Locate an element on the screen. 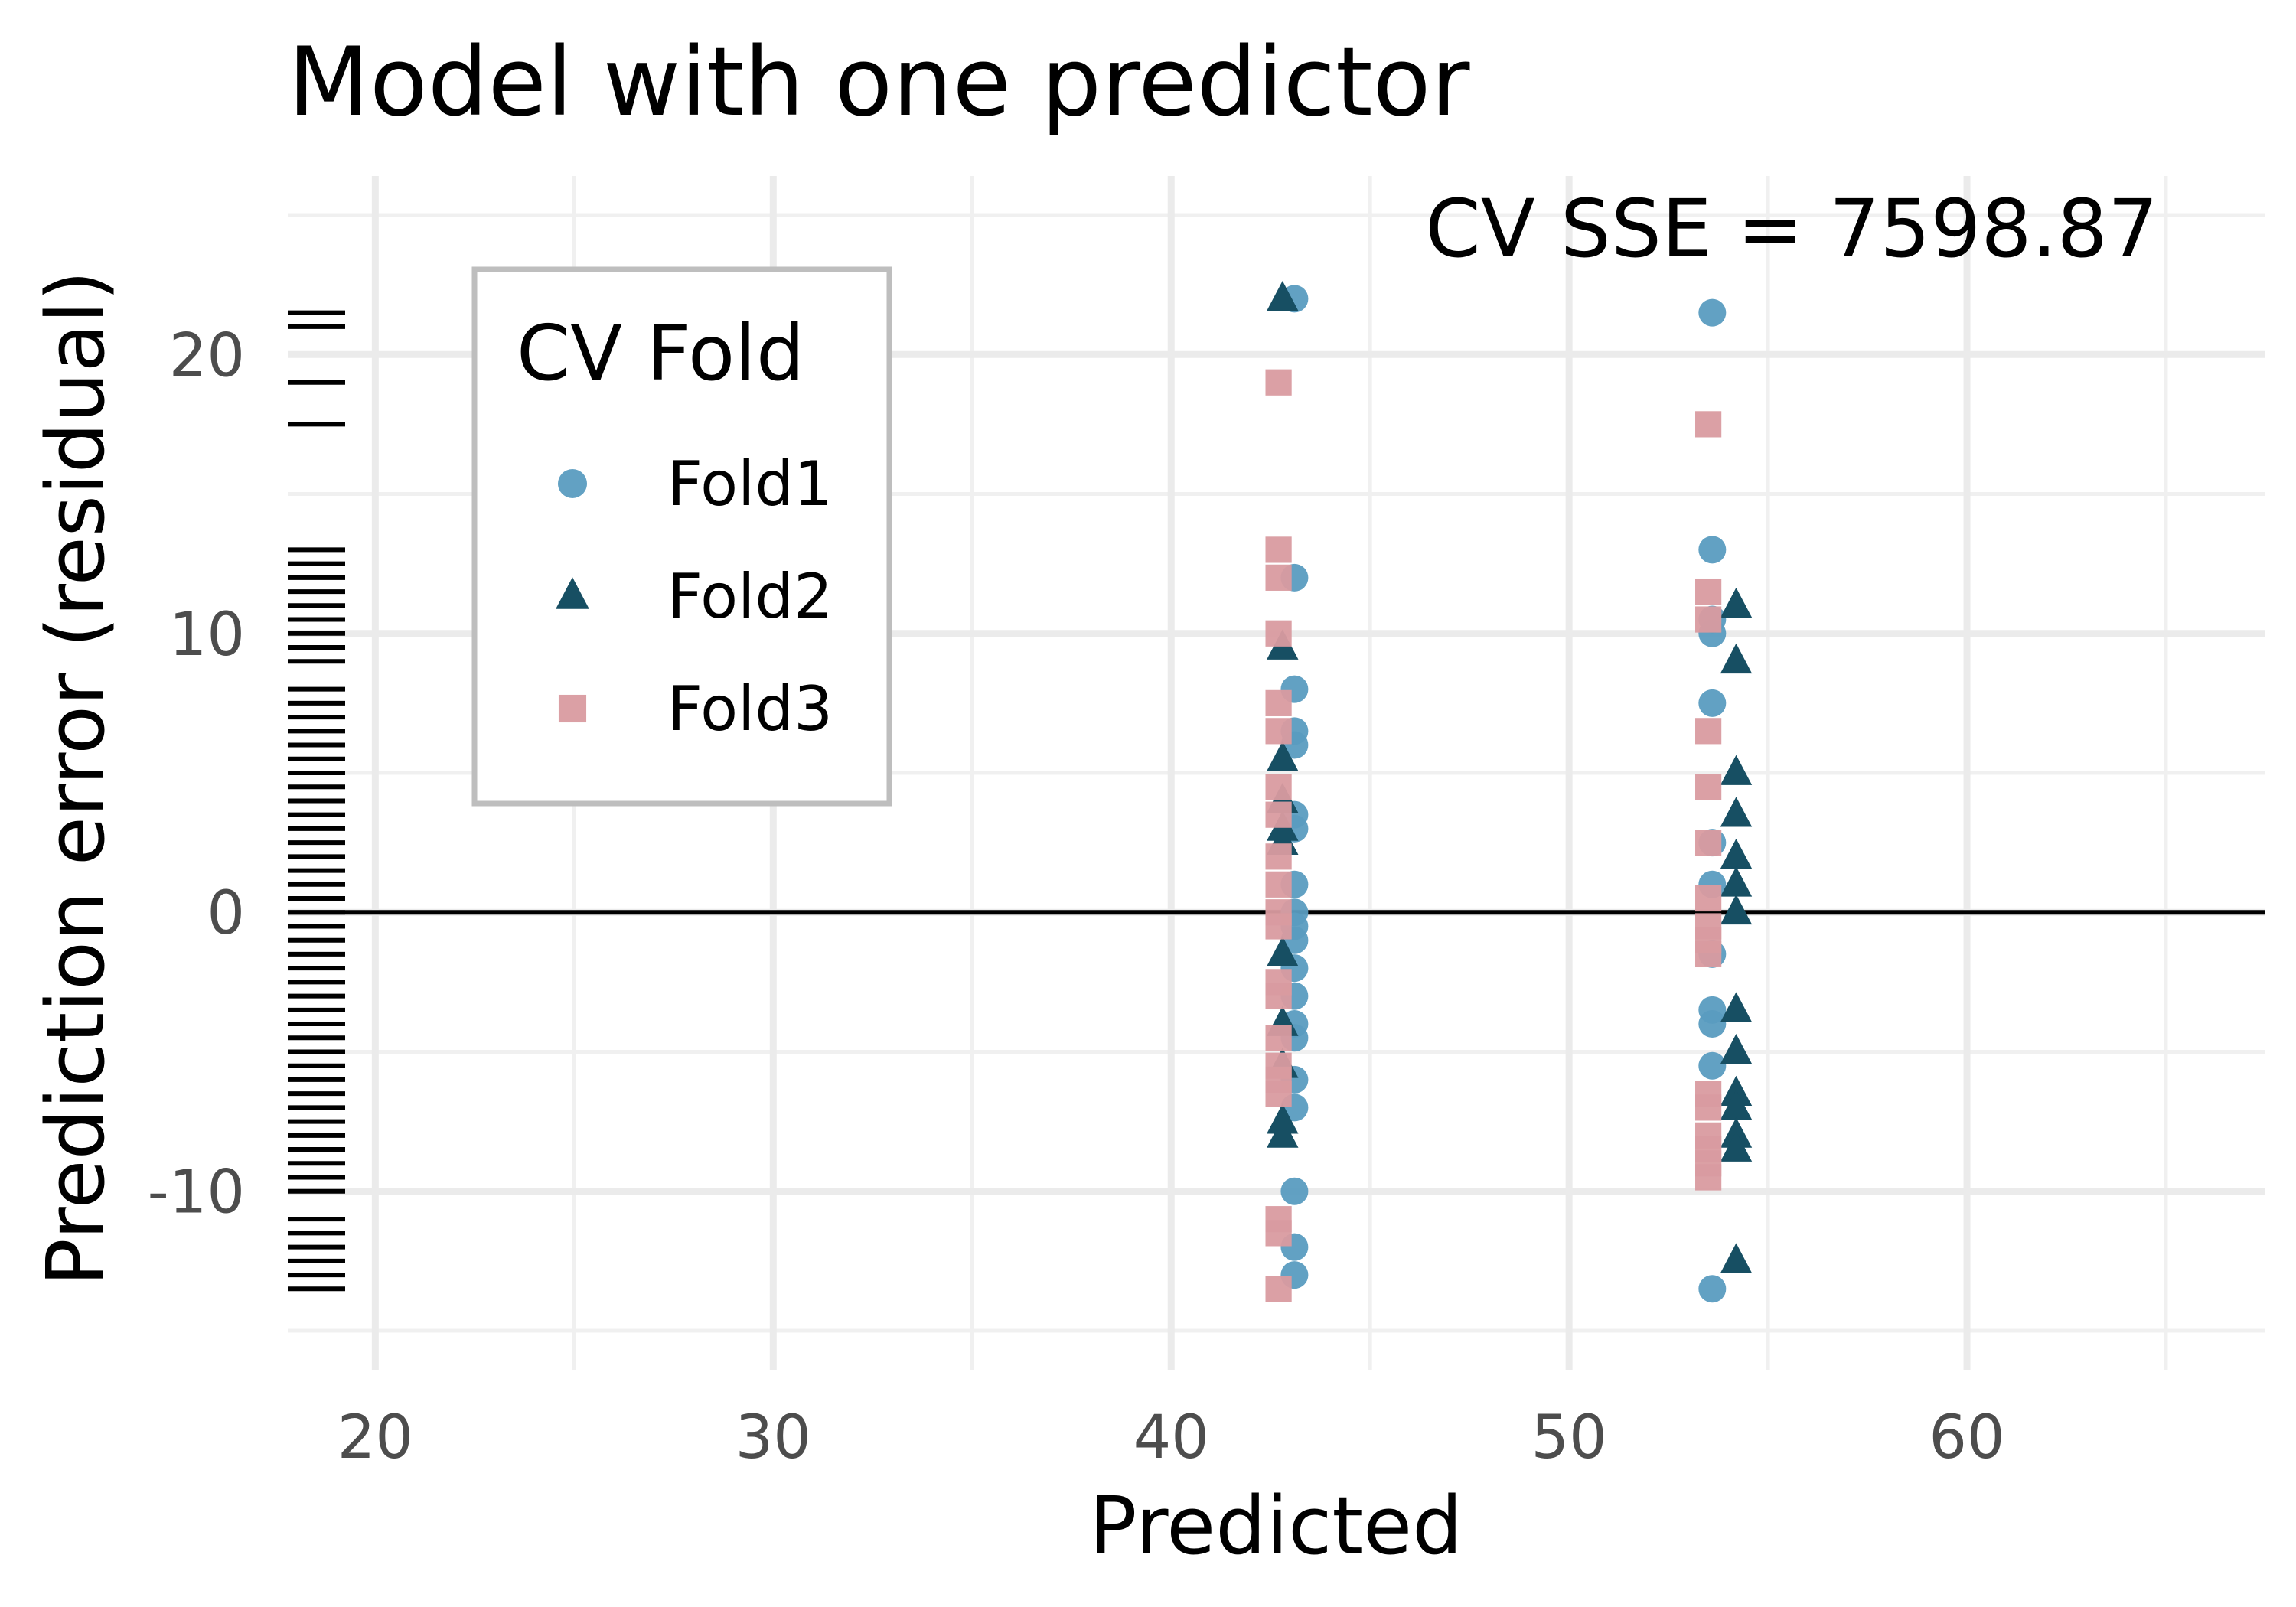 This screenshot has height=1607, width=2296. legend-box is located at coordinates (681, 536).